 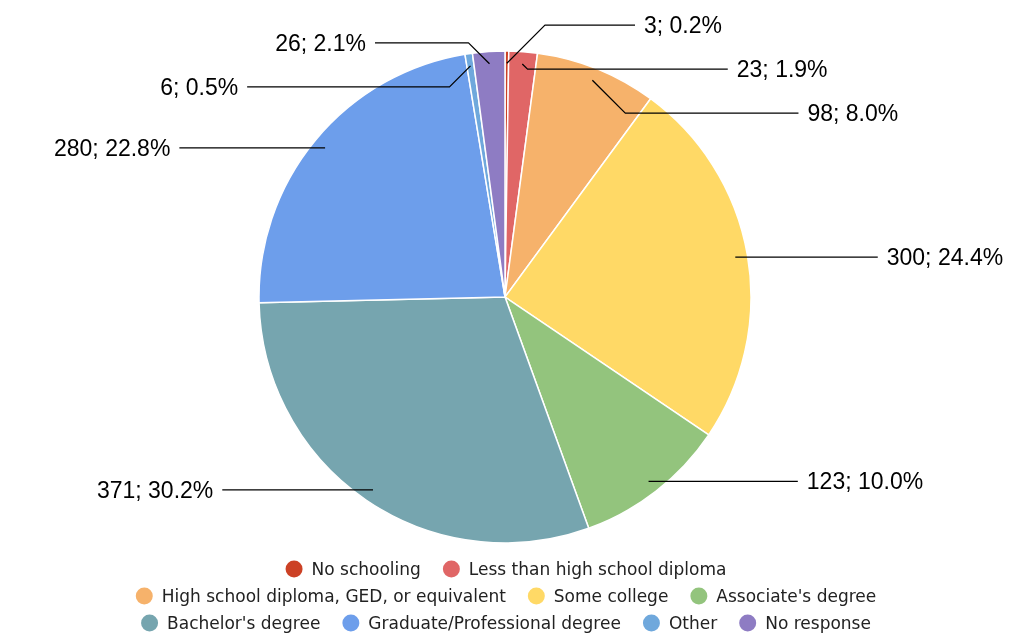 I want to click on legend-label: Less than high school diploma, so click(x=597, y=569).